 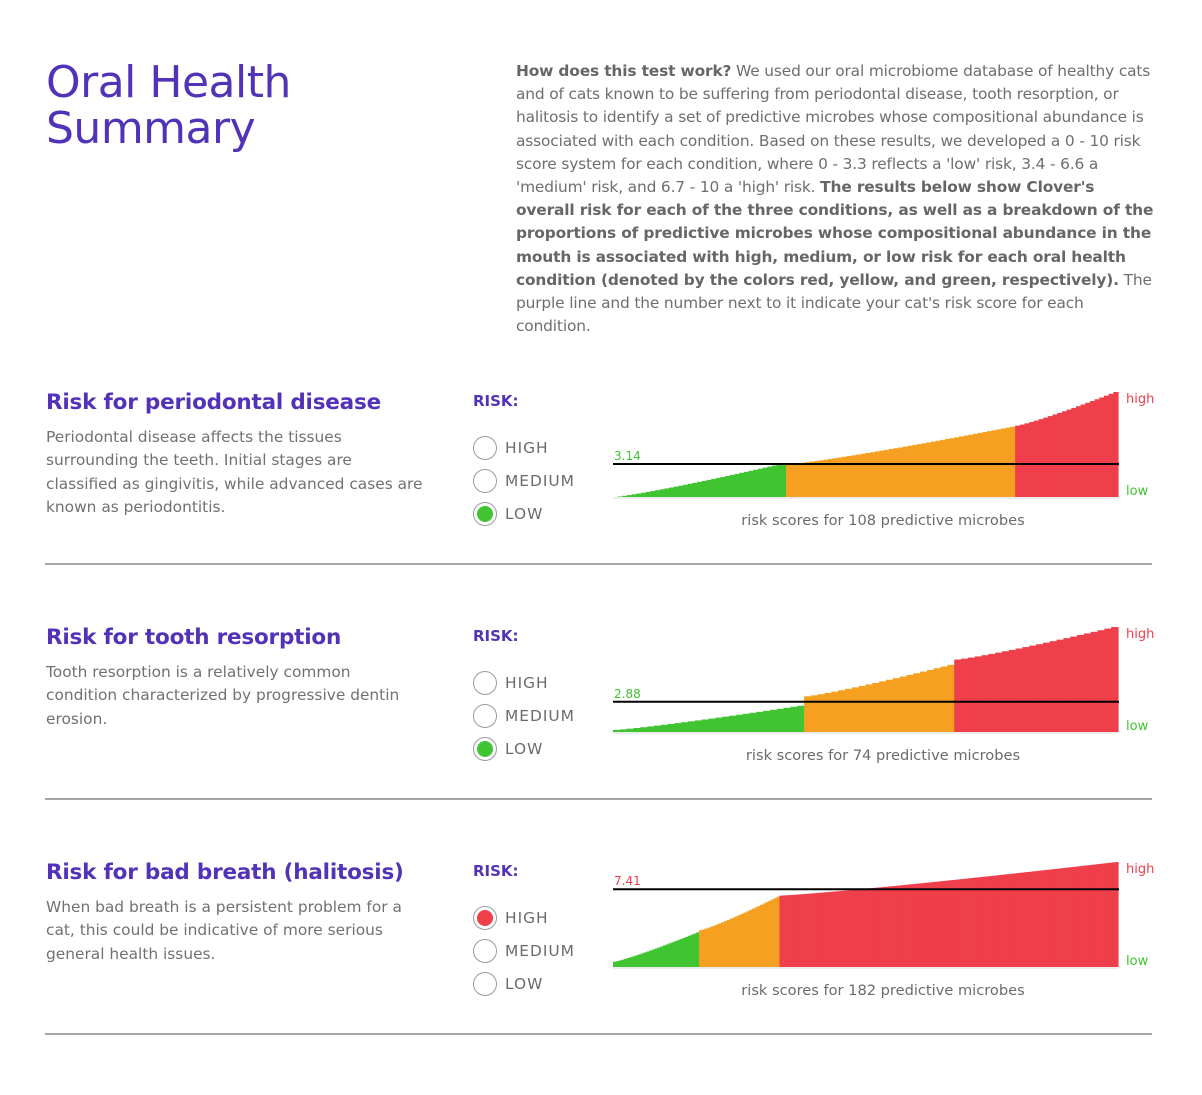 I want to click on chart-svg: 3.14 high low, so click(x=883, y=445).